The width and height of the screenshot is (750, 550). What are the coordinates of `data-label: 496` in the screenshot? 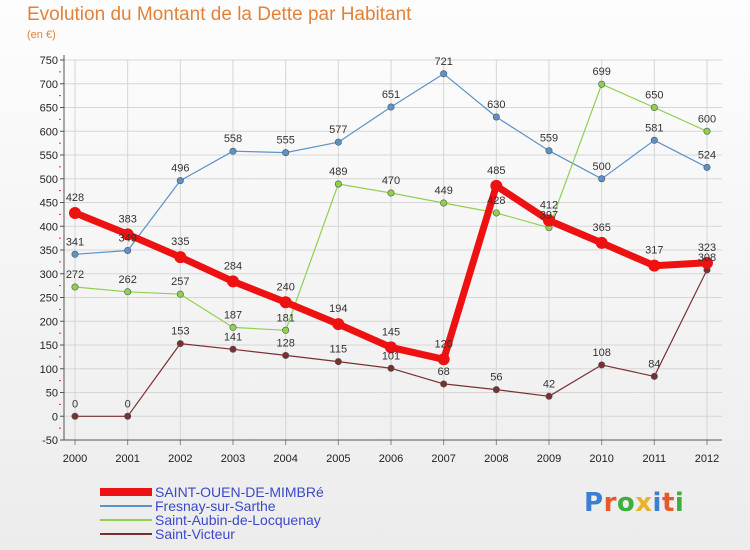 It's located at (180, 169).